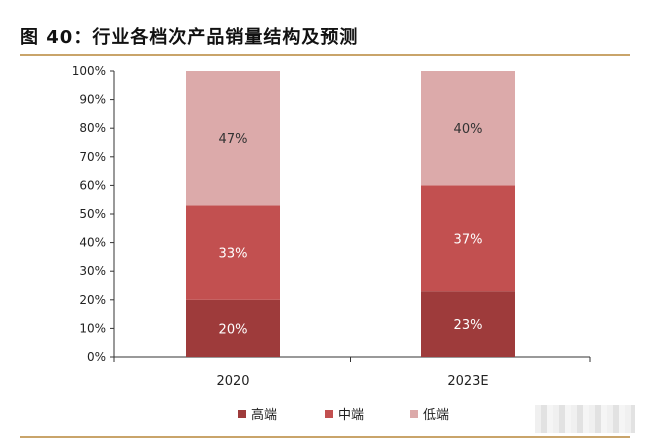  I want to click on y-tick-label: 50%, so click(92, 214).